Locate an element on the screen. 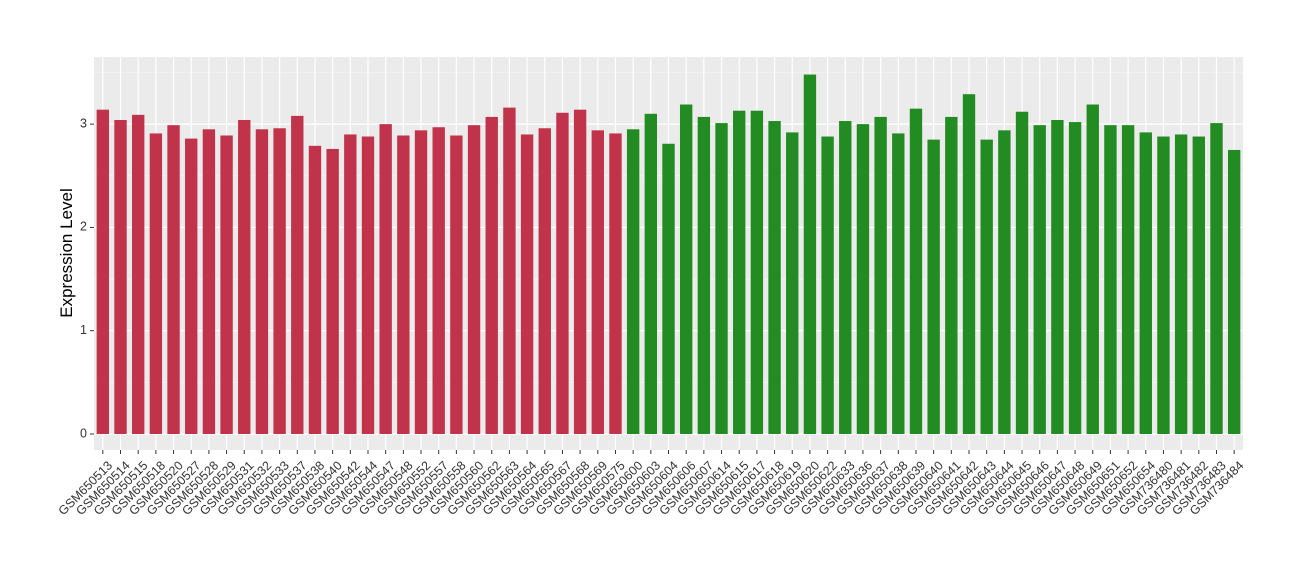  y-tick-label: 0 is located at coordinates (83, 433).